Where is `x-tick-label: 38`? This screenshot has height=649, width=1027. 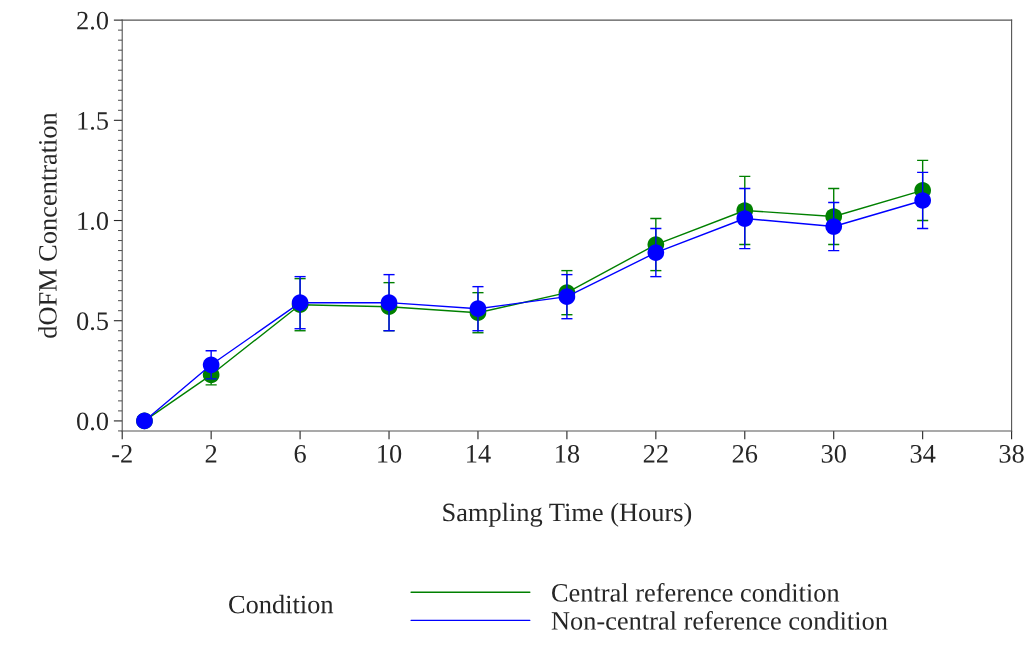 x-tick-label: 38 is located at coordinates (1011, 453).